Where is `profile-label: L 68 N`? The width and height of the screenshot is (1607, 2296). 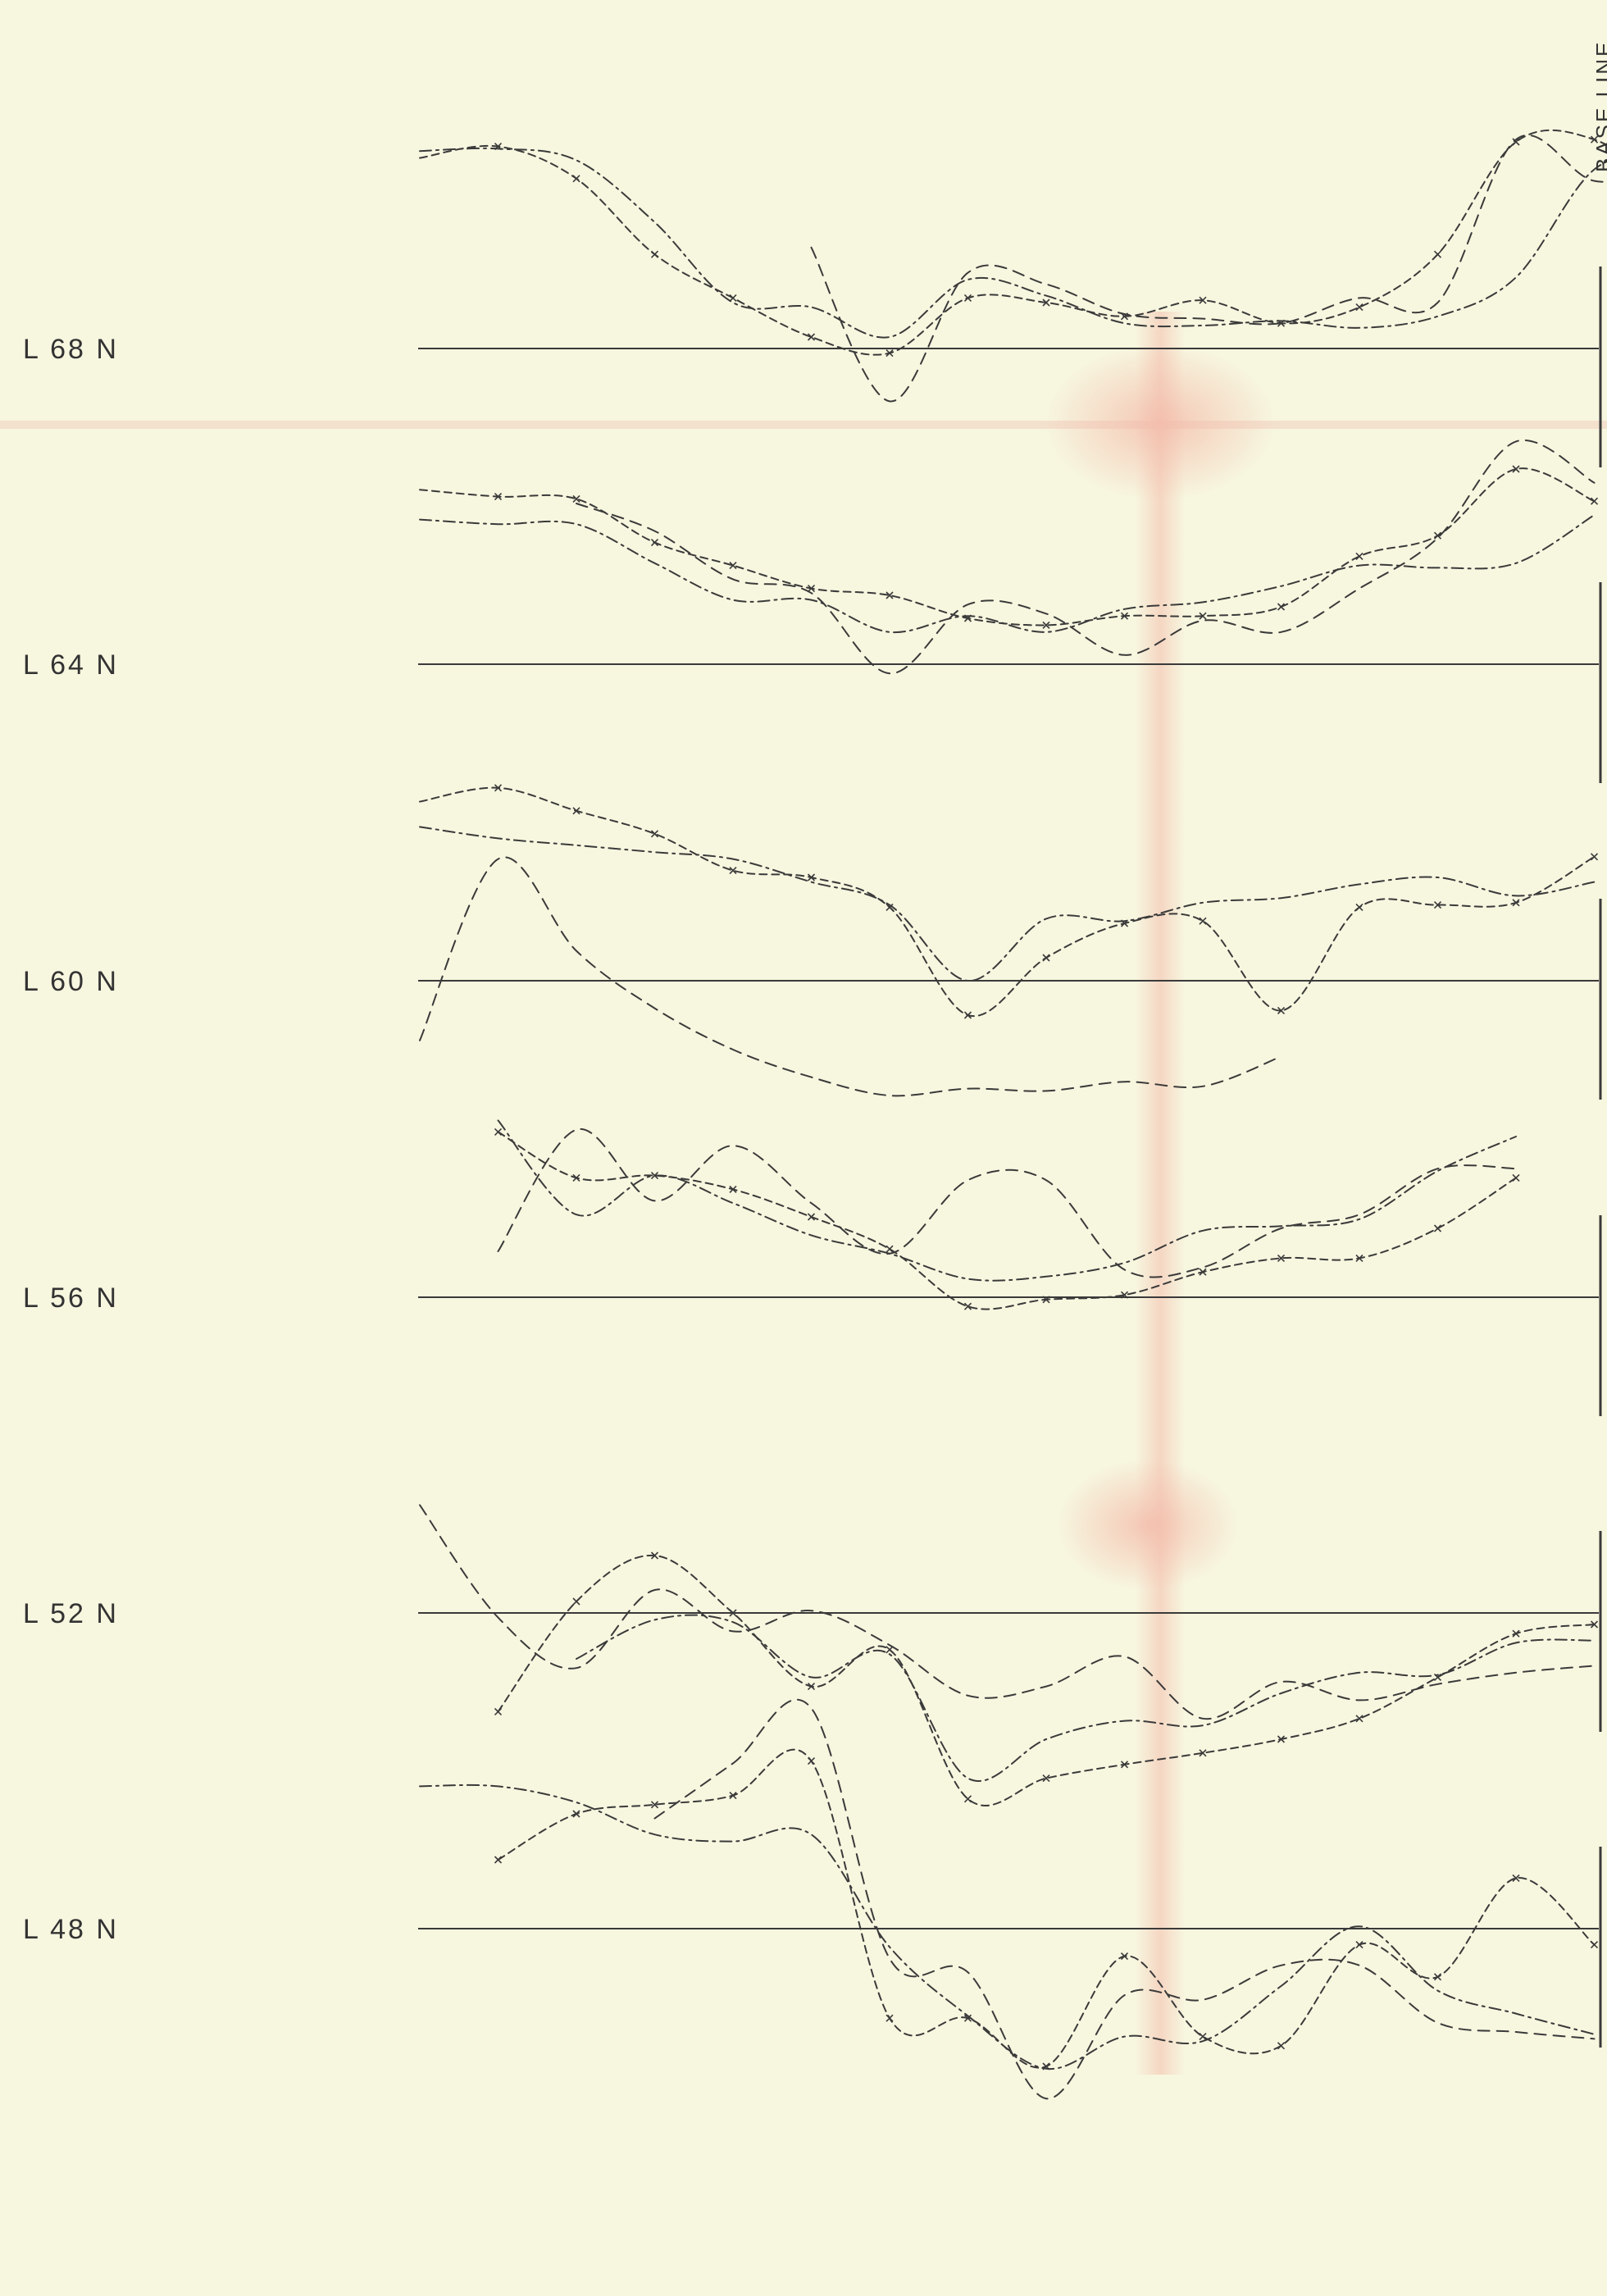 profile-label: L 68 N is located at coordinates (71, 349).